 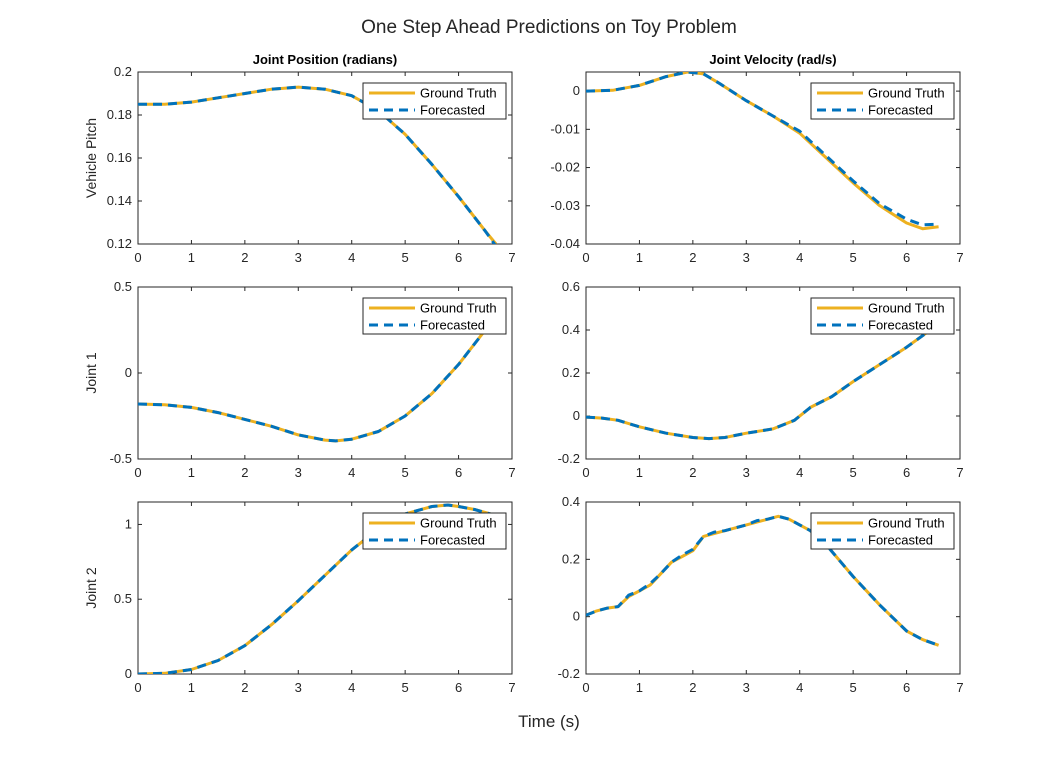 I want to click on subplot-title: Joint Velocity (rad/s), so click(x=772, y=59).